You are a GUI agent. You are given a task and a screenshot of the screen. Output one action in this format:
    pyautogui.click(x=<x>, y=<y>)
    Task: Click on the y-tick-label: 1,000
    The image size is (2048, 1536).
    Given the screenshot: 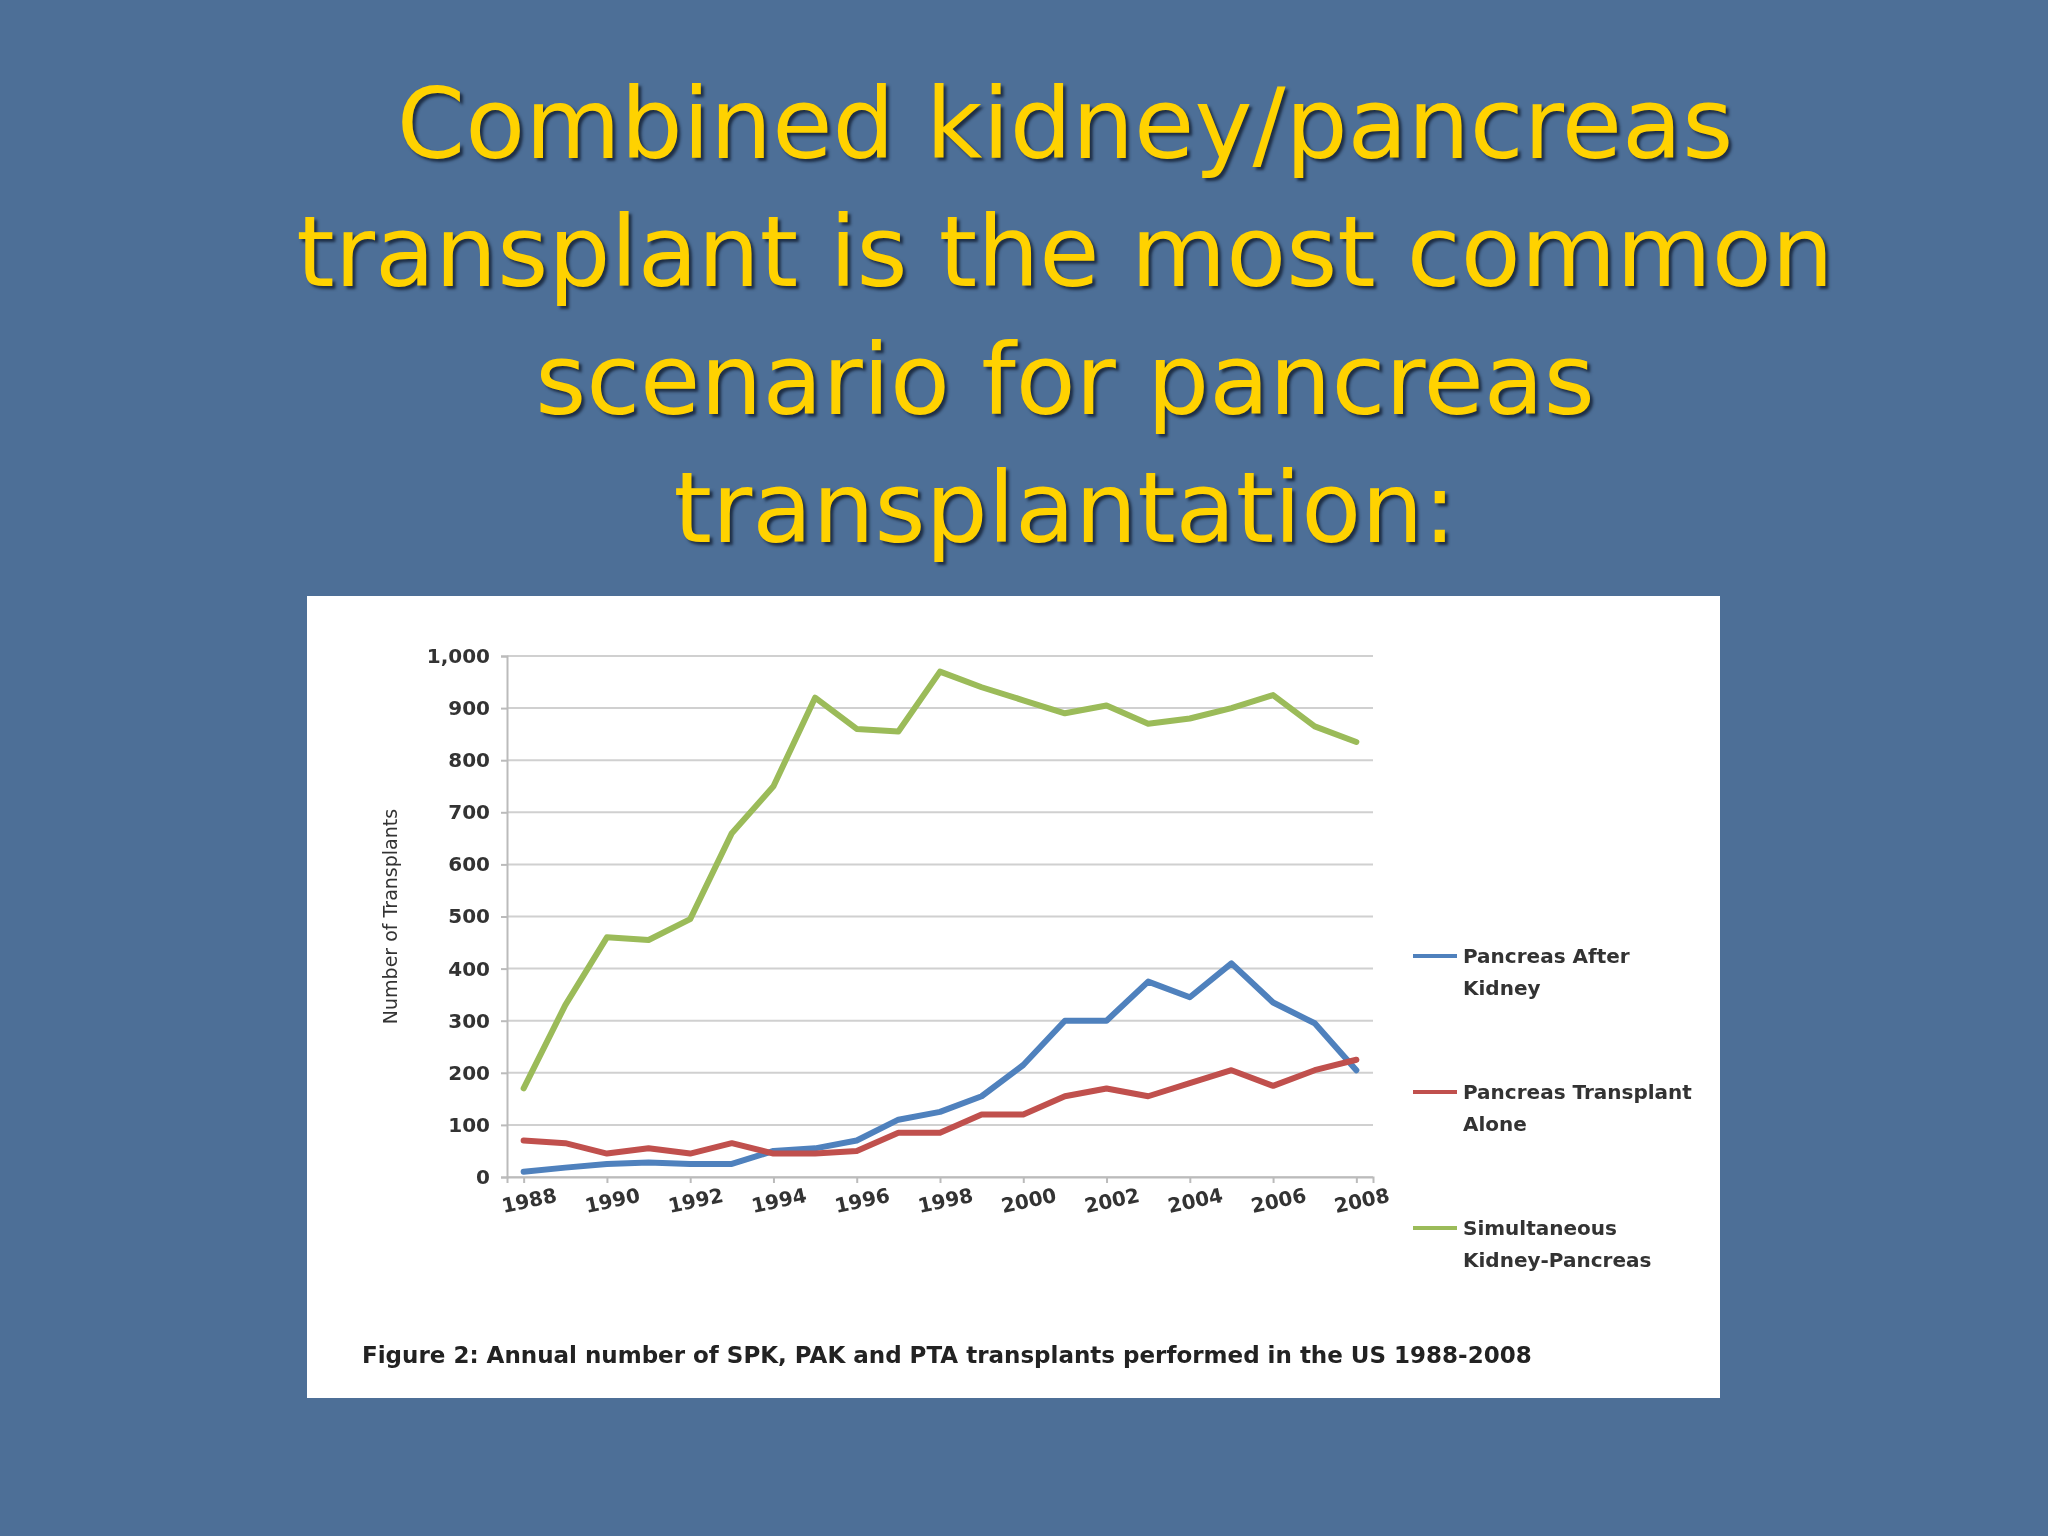 What is the action you would take?
    pyautogui.click(x=458, y=655)
    